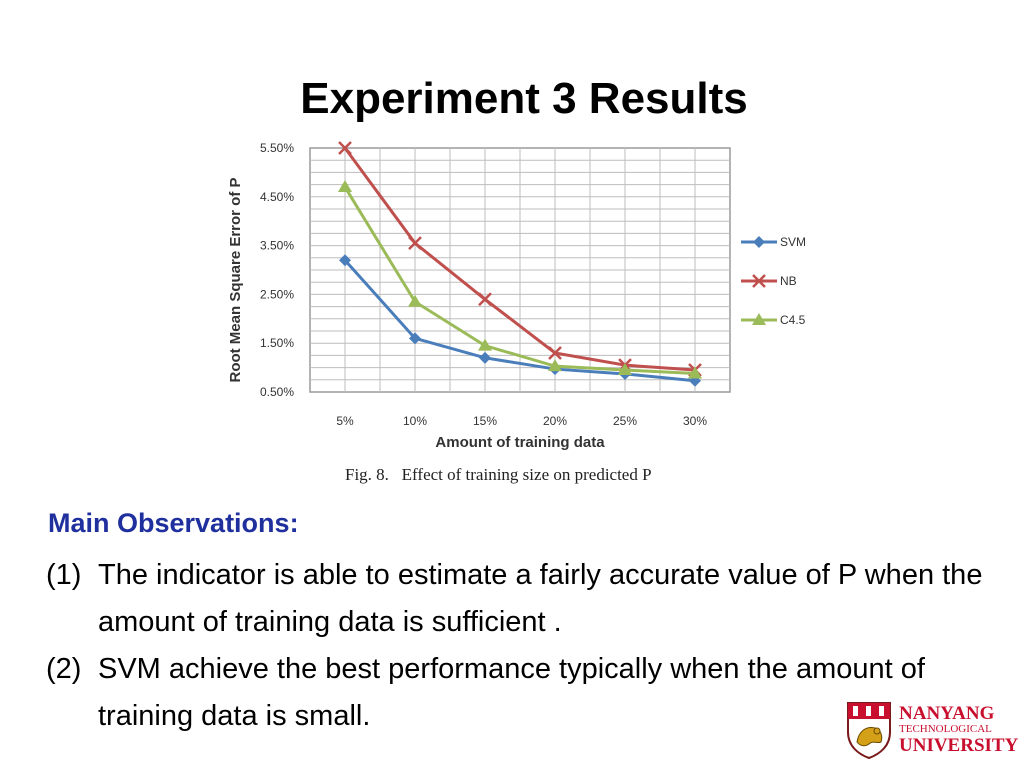  What do you see at coordinates (235, 279) in the screenshot?
I see `y-axis-title: Root Mean Square Error of P` at bounding box center [235, 279].